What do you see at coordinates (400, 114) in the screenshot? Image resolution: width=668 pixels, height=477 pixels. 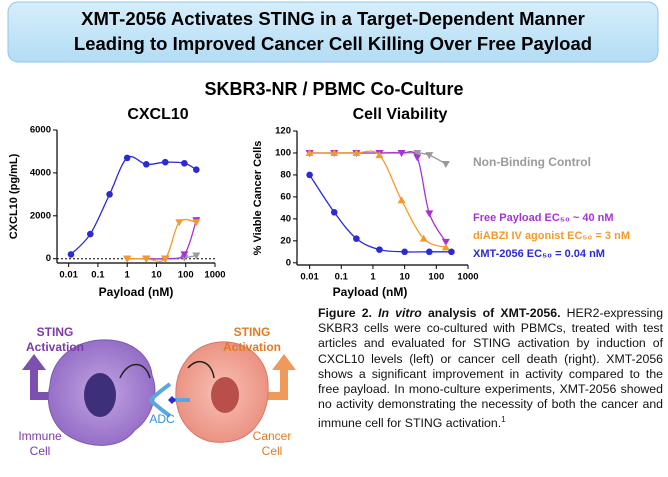 I see `chart-title: Cell Viability` at bounding box center [400, 114].